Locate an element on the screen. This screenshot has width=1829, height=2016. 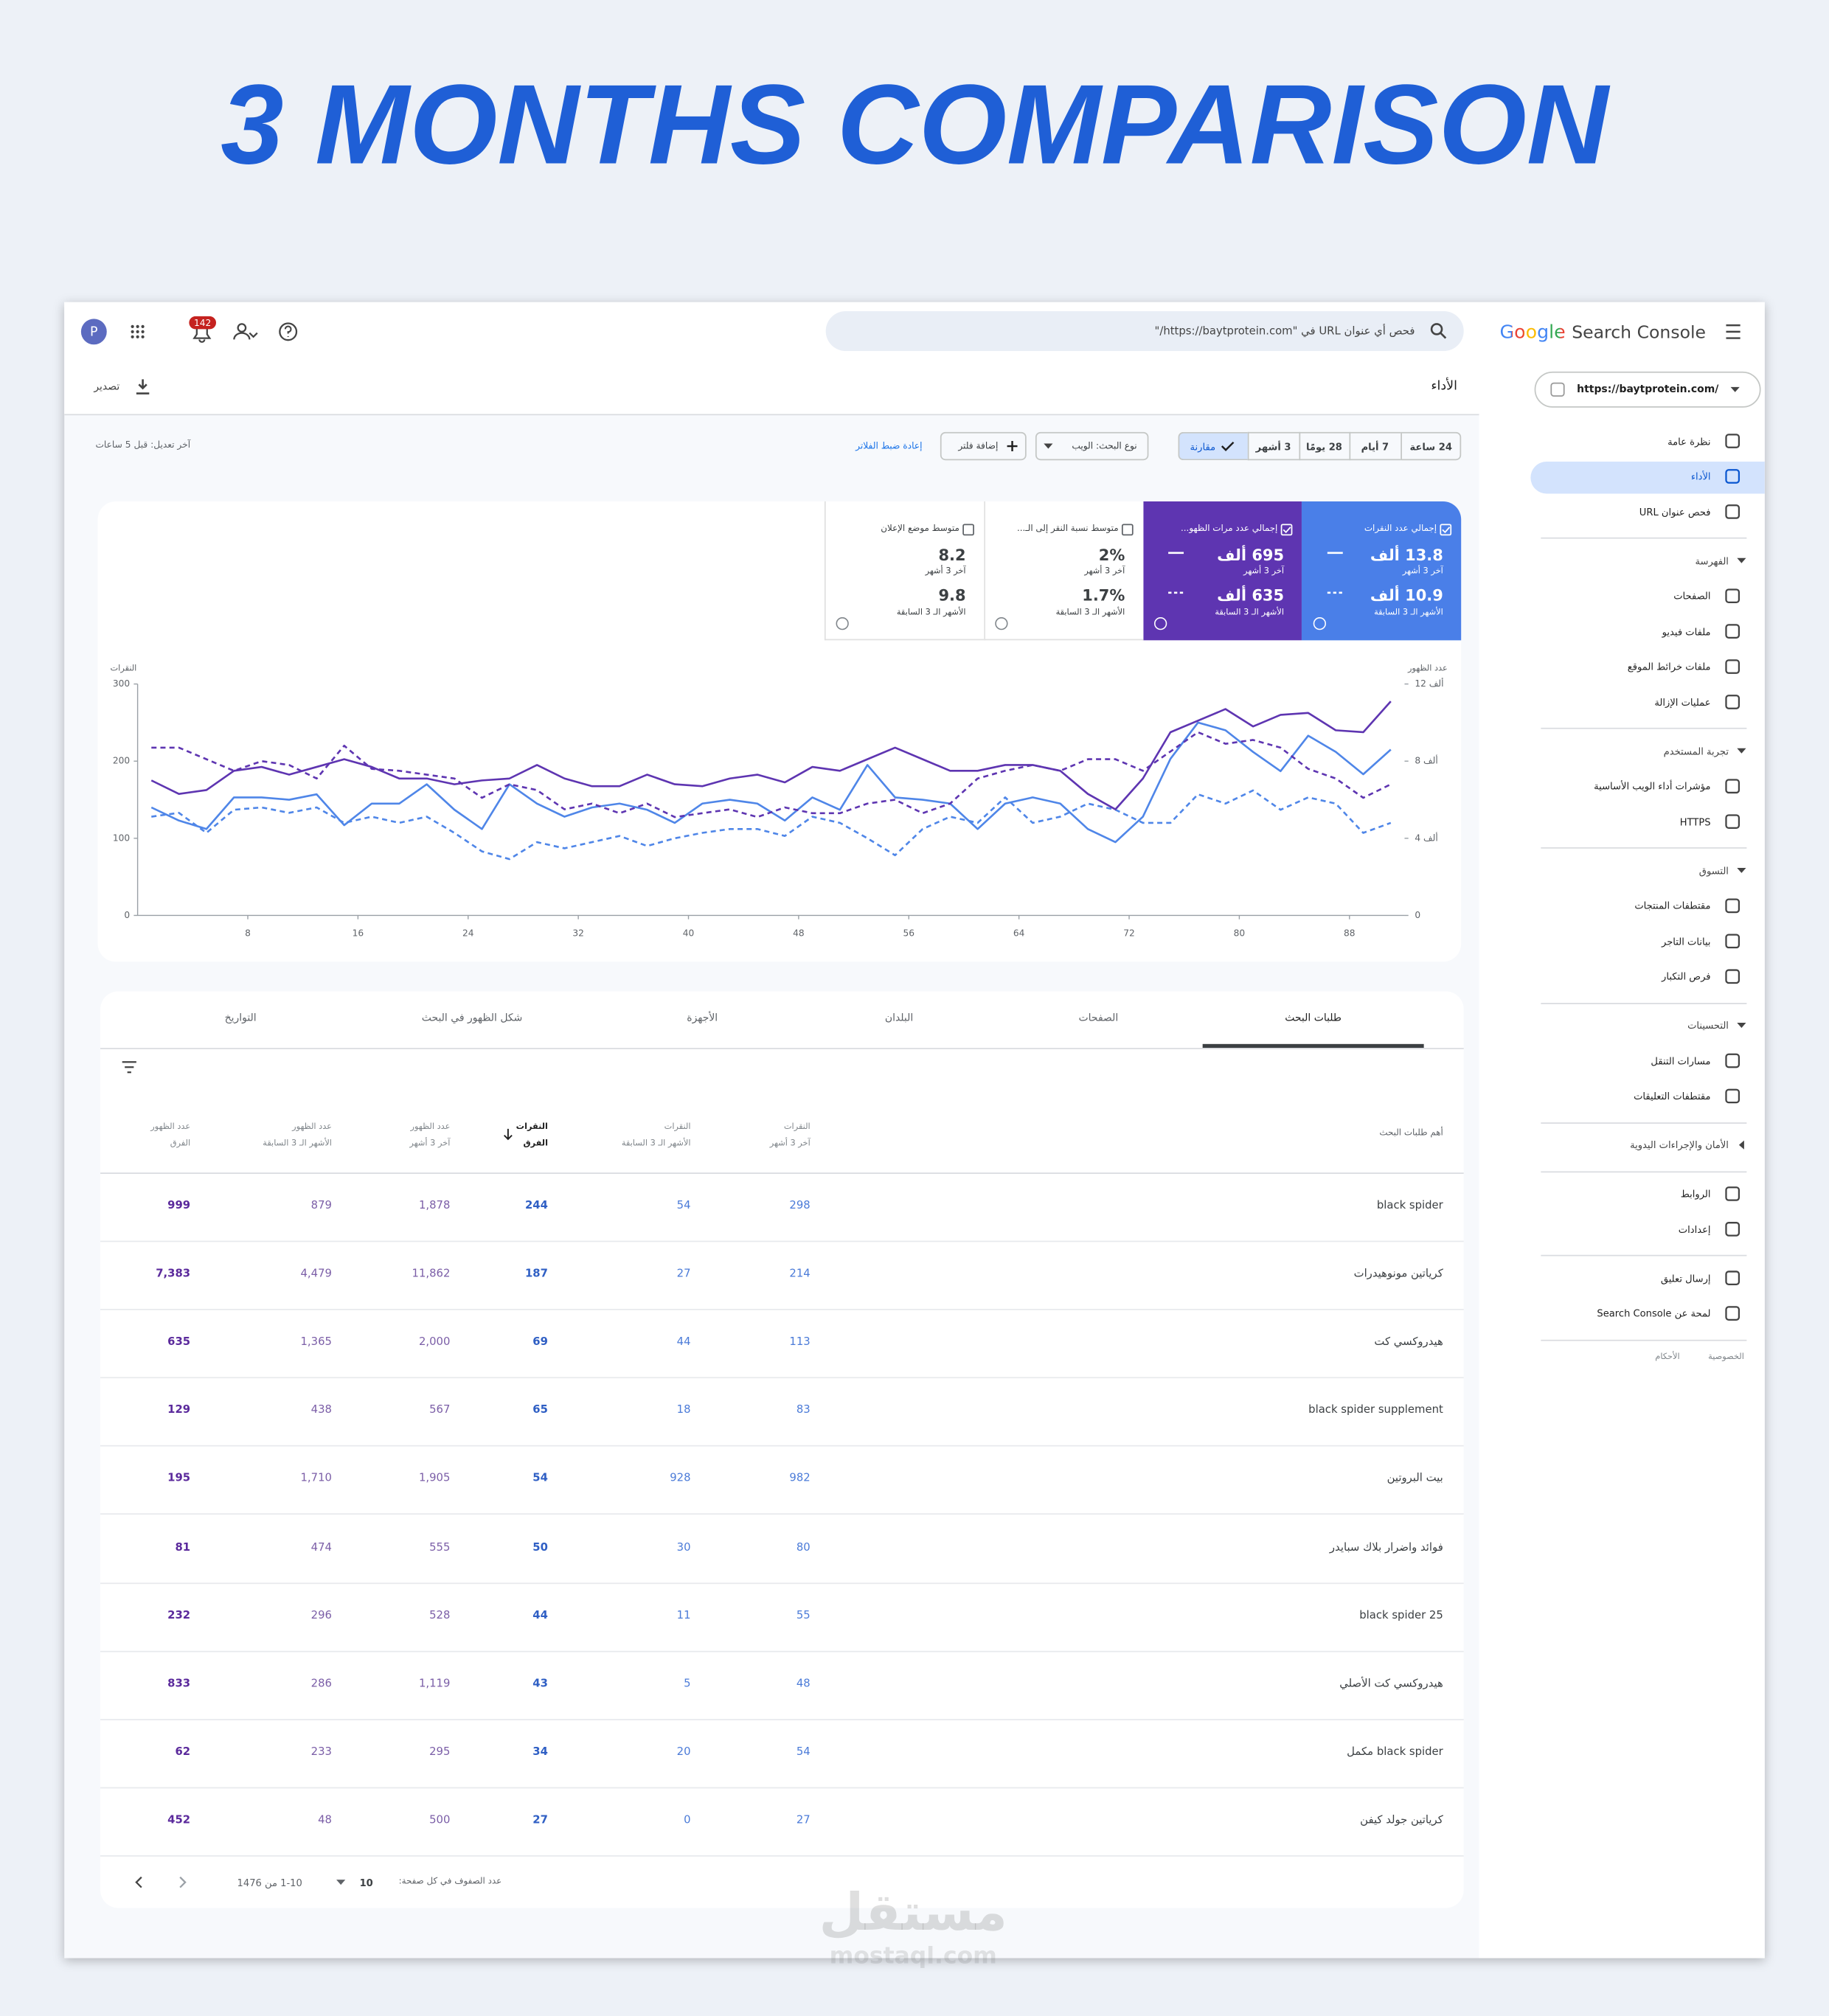
value-cell: 528 is located at coordinates (440, 1616).